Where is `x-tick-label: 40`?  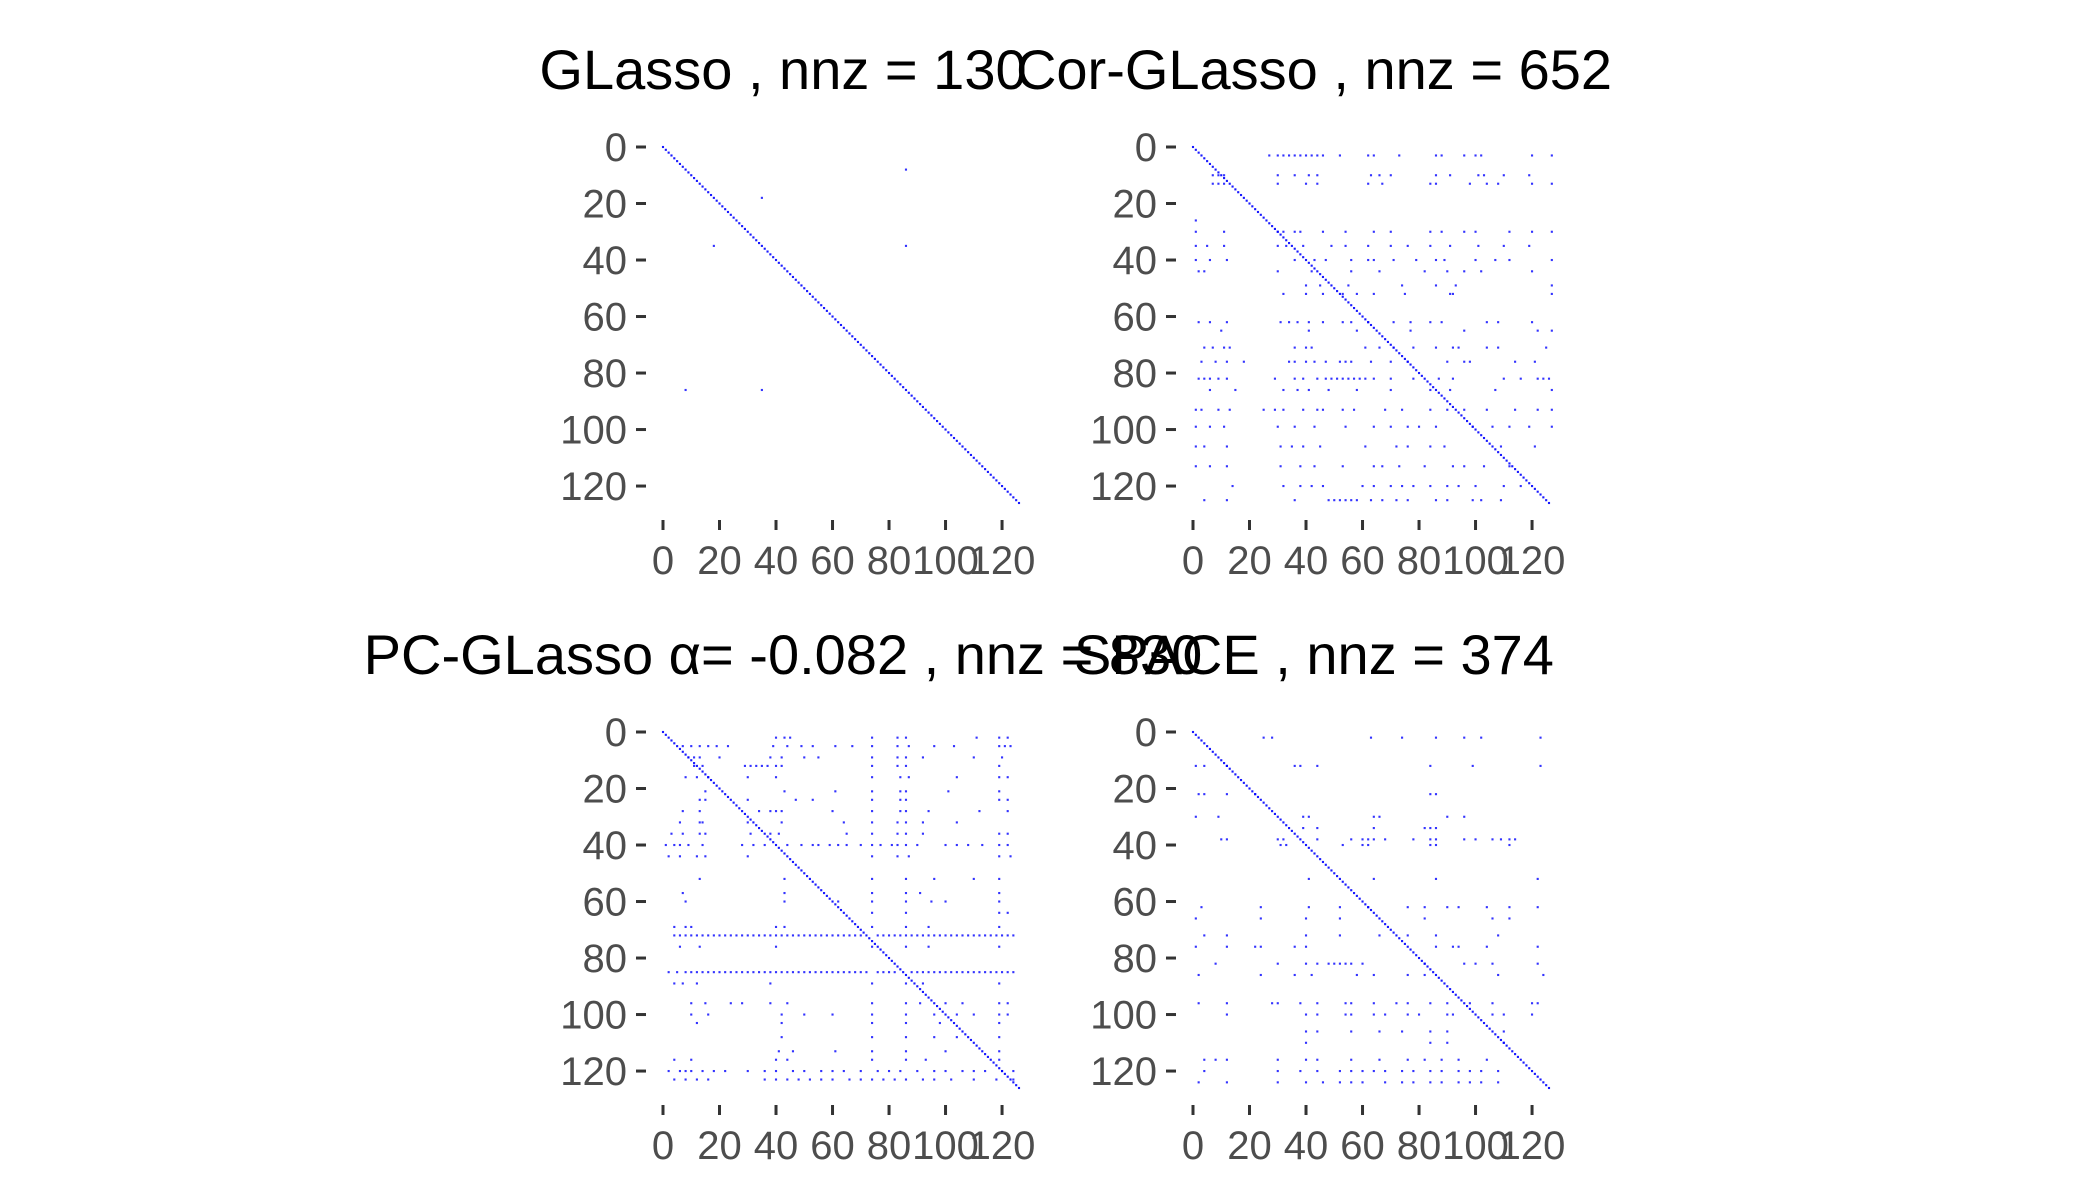
x-tick-label: 40 is located at coordinates (776, 561).